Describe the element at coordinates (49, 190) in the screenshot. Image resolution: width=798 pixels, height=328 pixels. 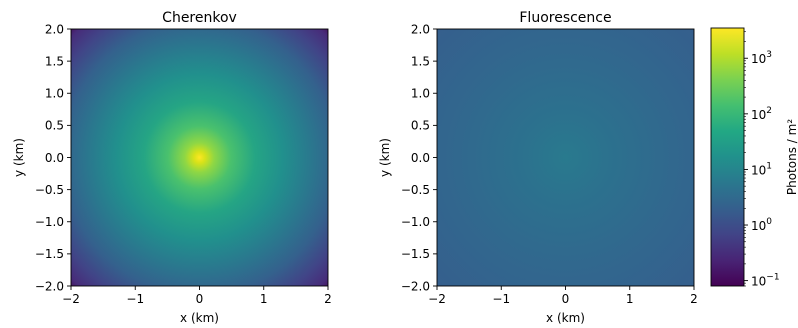
I see `cherenkov-y-tick-label: −0.5` at that location.